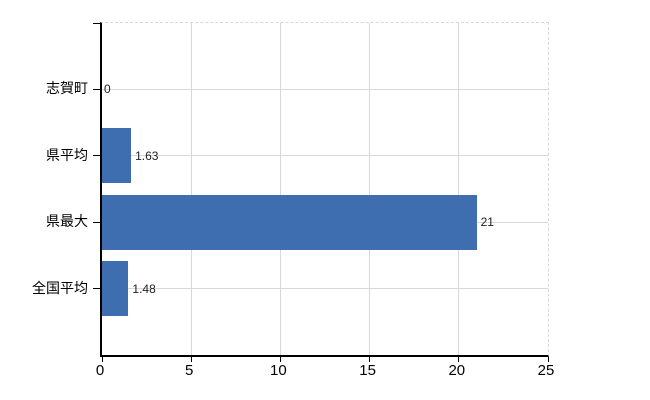 The height and width of the screenshot is (400, 650). I want to click on x-tick-label: 20, so click(457, 370).